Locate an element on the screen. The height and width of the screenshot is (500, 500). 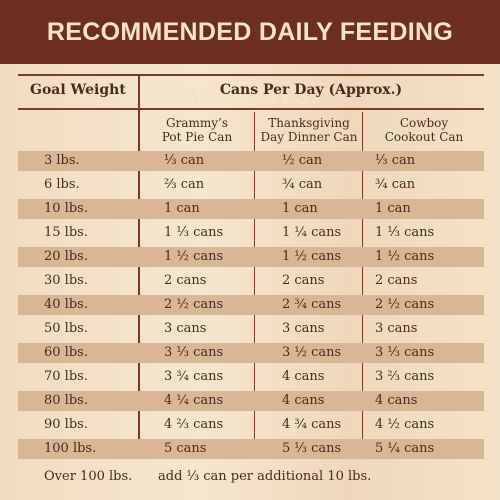
amount: ⅔ can is located at coordinates (184, 184).